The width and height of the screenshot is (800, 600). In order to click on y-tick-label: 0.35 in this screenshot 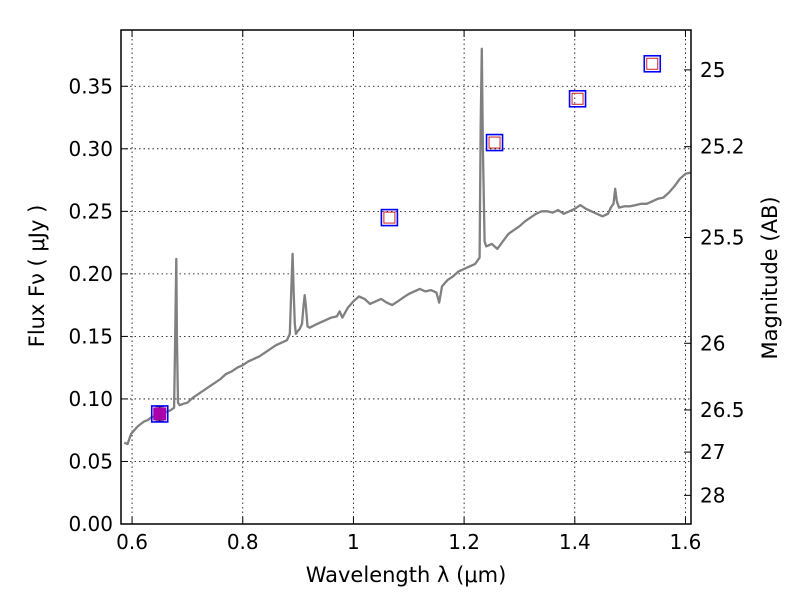, I will do `click(90, 86)`.